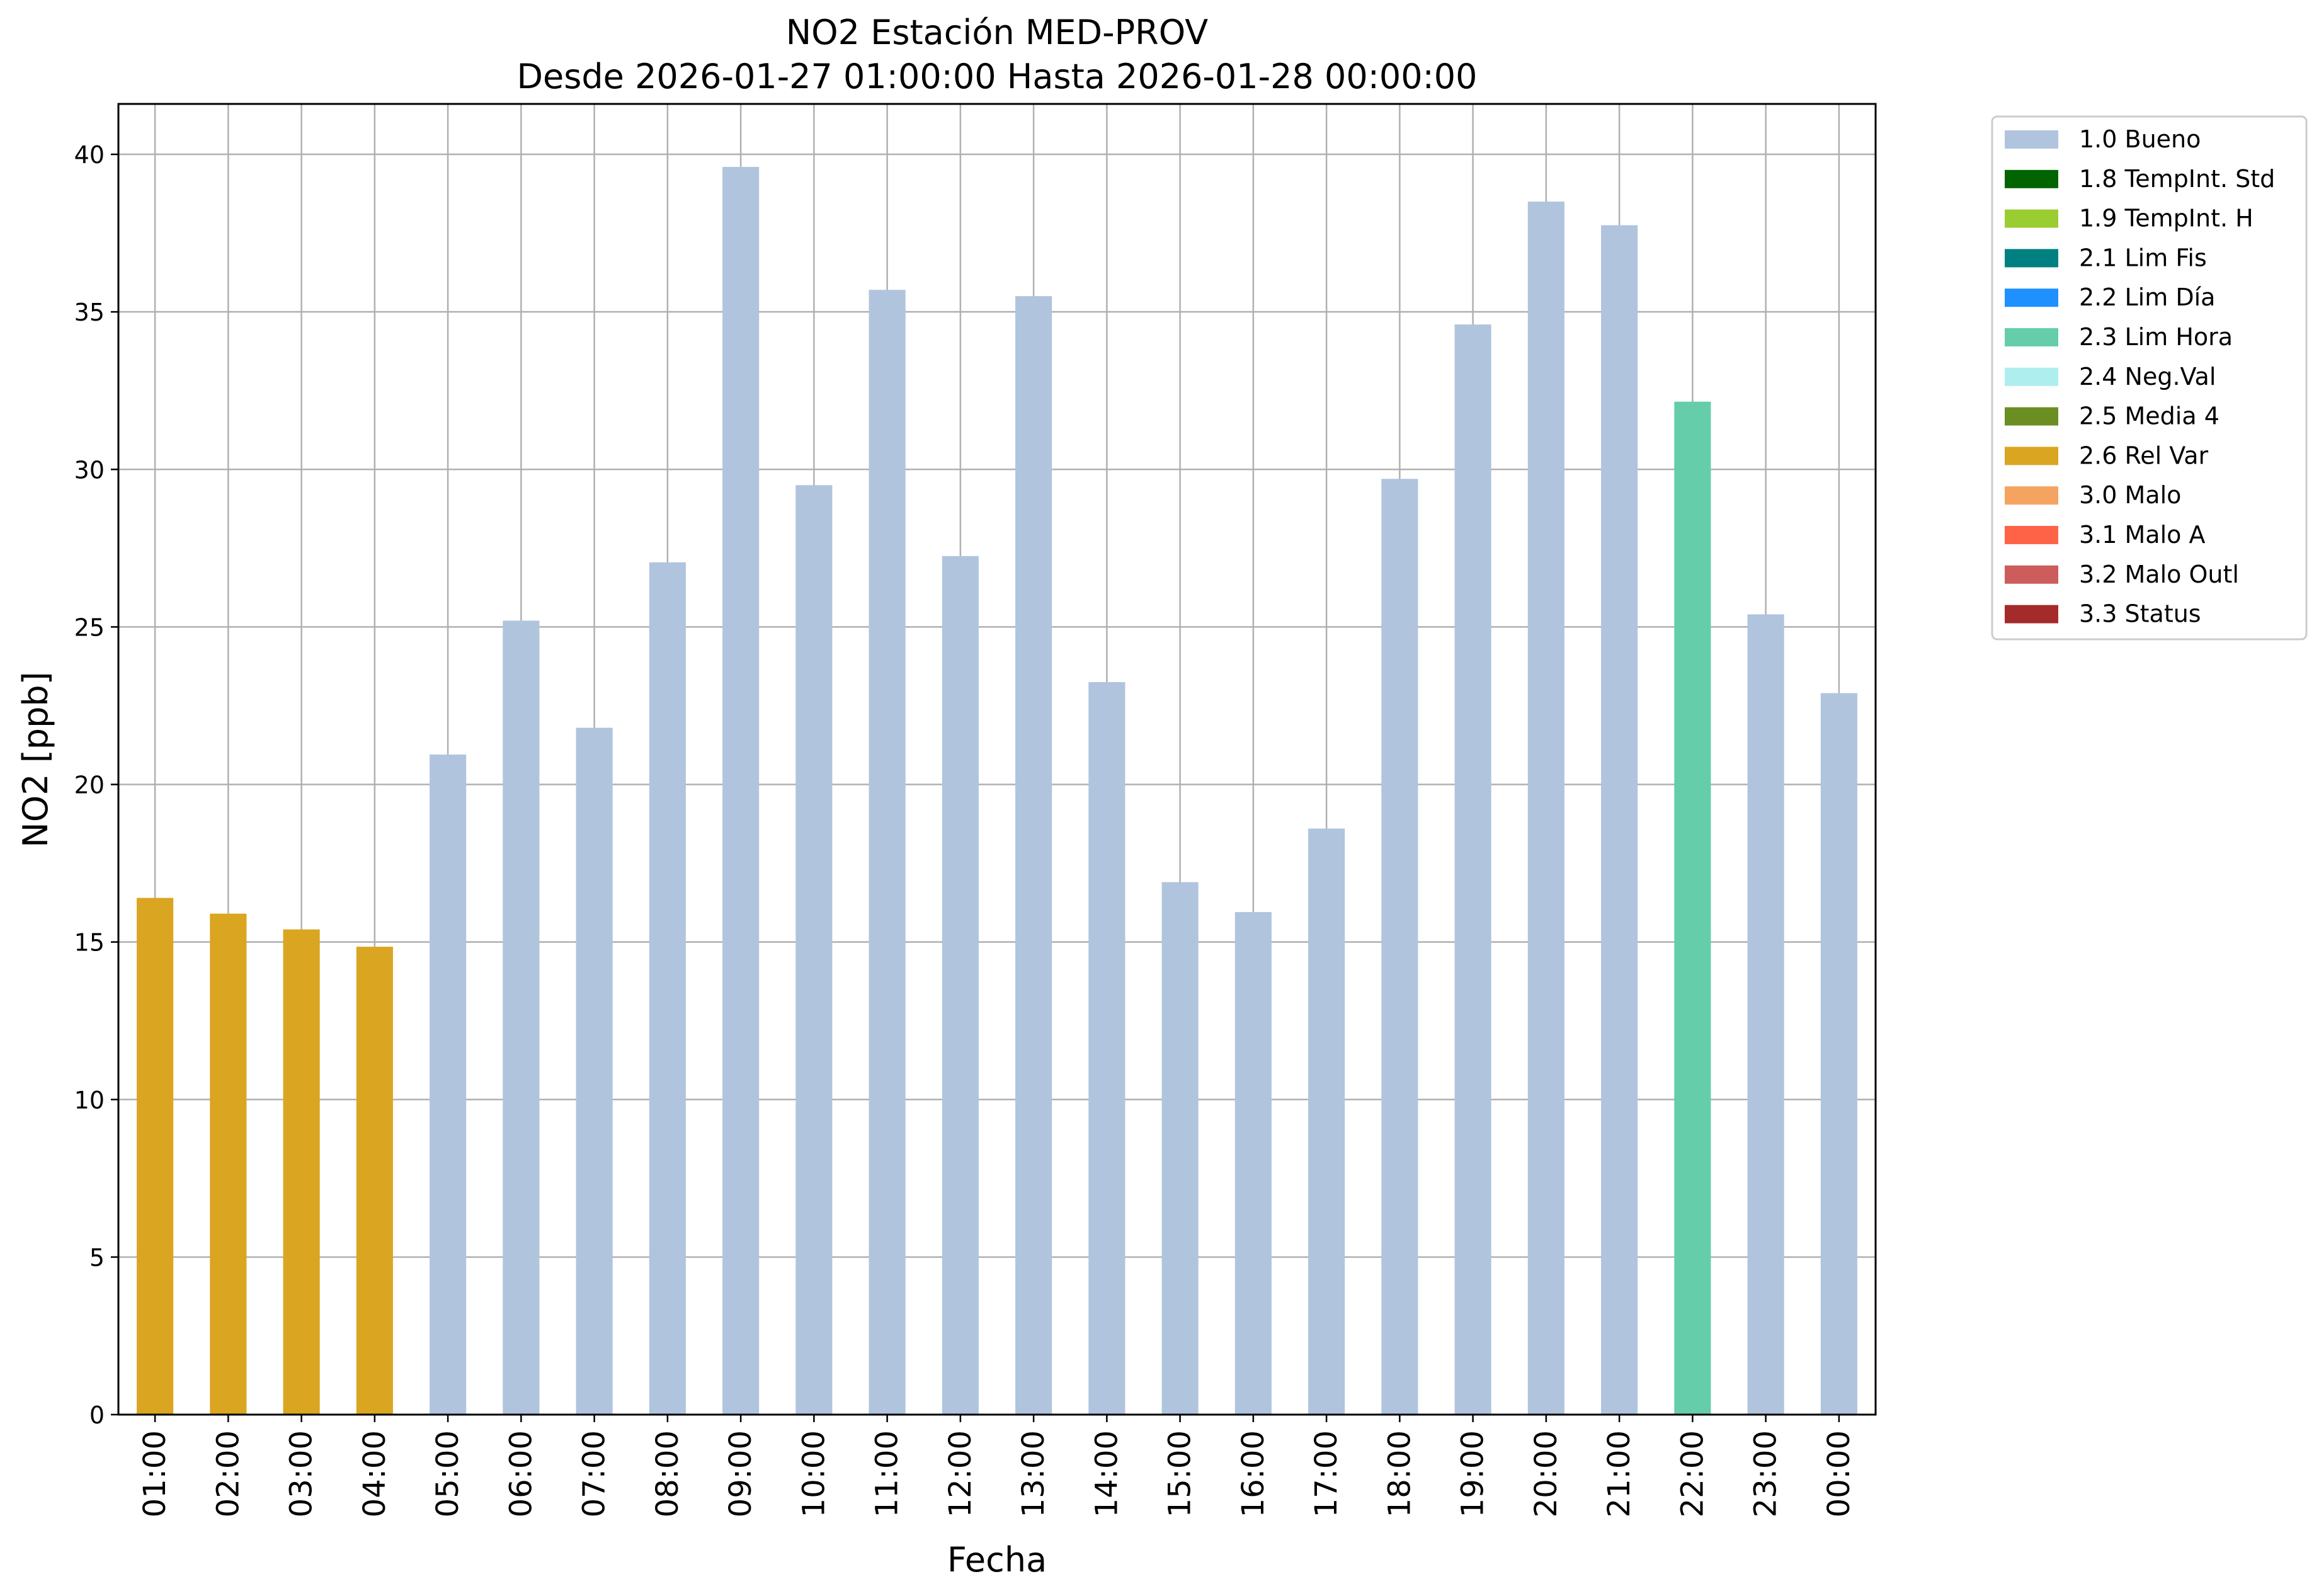 The height and width of the screenshot is (1596, 2319). Describe the element at coordinates (1473, 1473) in the screenshot. I see `x-tick-label: 19:00` at that location.